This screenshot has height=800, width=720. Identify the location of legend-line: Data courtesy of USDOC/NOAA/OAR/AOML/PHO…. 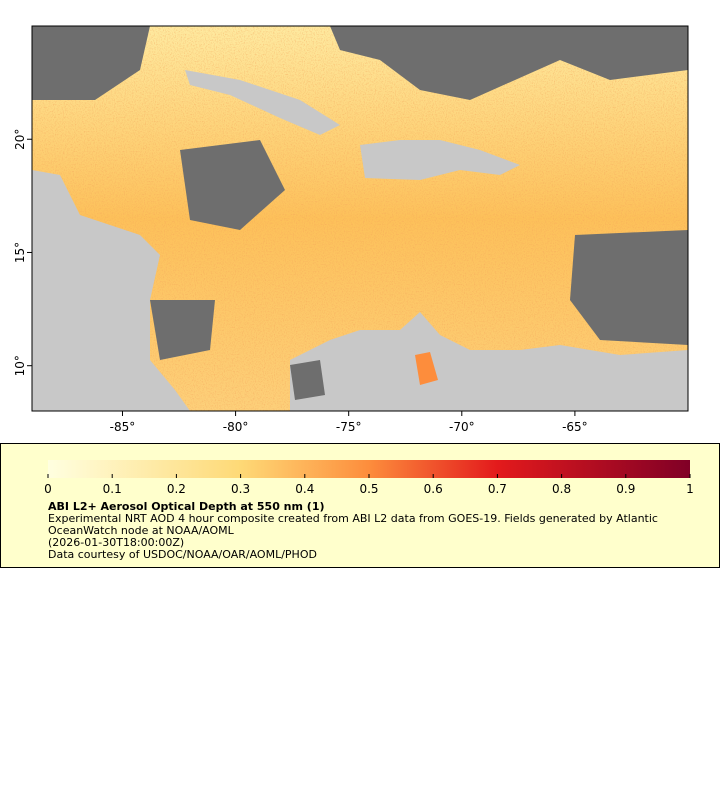
(182, 554).